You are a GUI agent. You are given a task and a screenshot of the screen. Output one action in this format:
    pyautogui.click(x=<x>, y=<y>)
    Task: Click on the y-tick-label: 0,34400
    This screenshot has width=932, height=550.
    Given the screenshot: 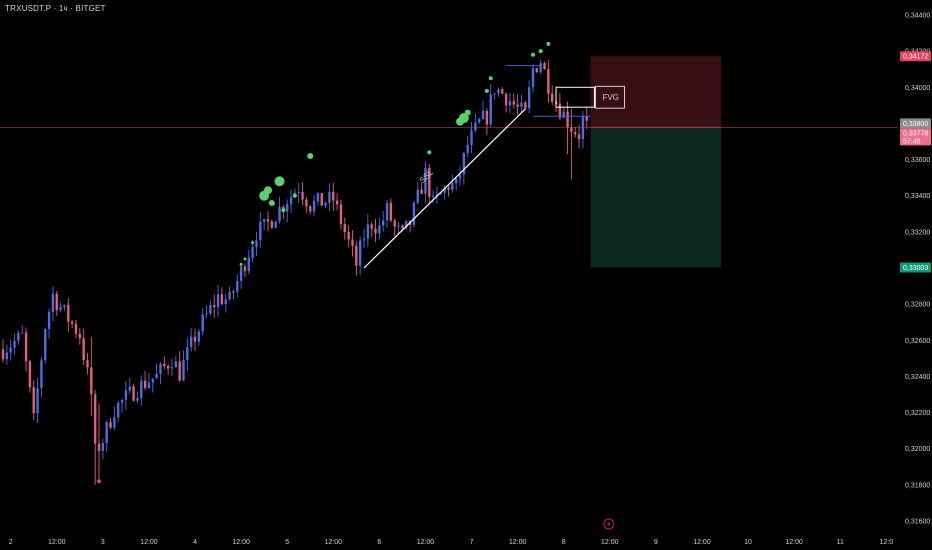 What is the action you would take?
    pyautogui.click(x=917, y=16)
    